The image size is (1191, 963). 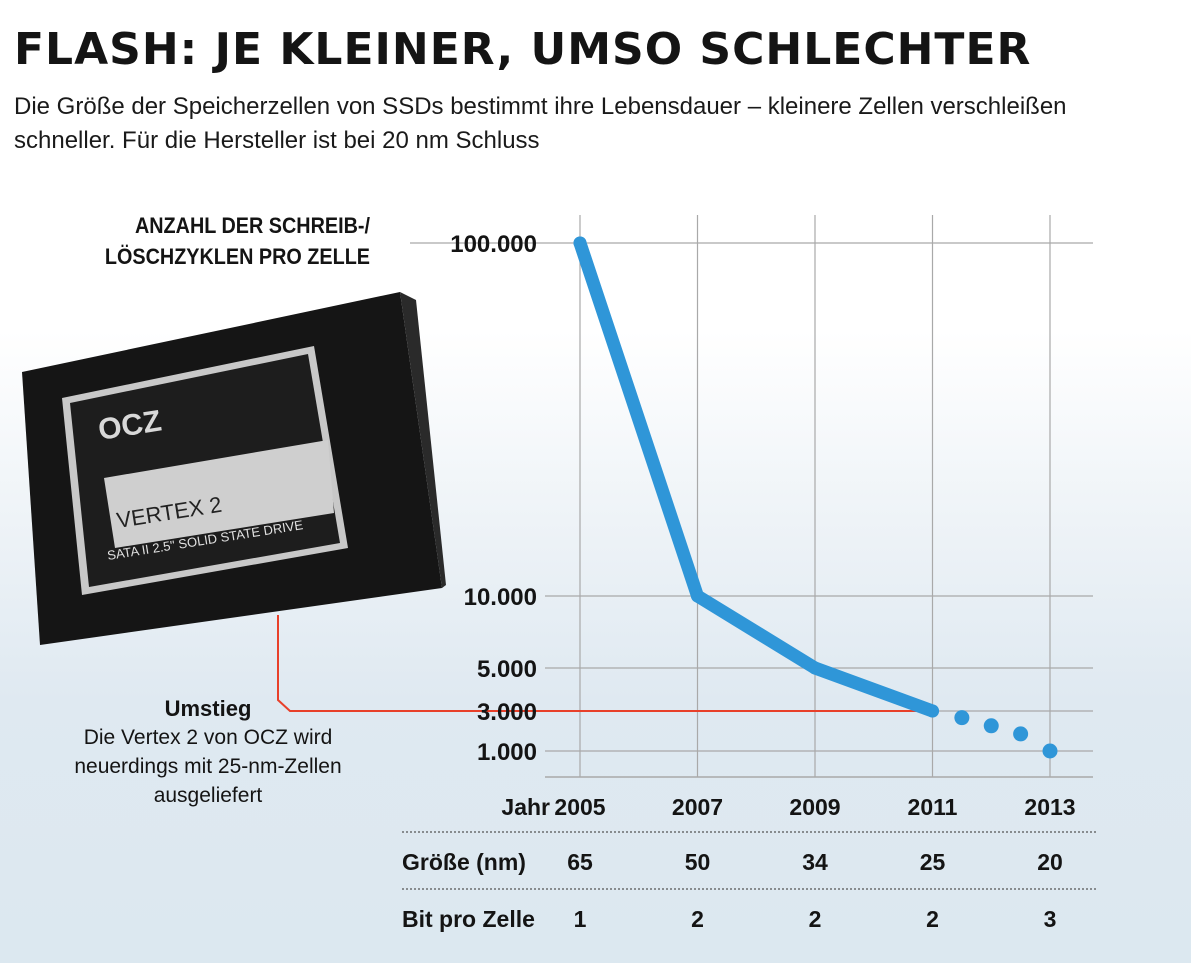 I want to click on x-tick-label: 2011, so click(x=933, y=807).